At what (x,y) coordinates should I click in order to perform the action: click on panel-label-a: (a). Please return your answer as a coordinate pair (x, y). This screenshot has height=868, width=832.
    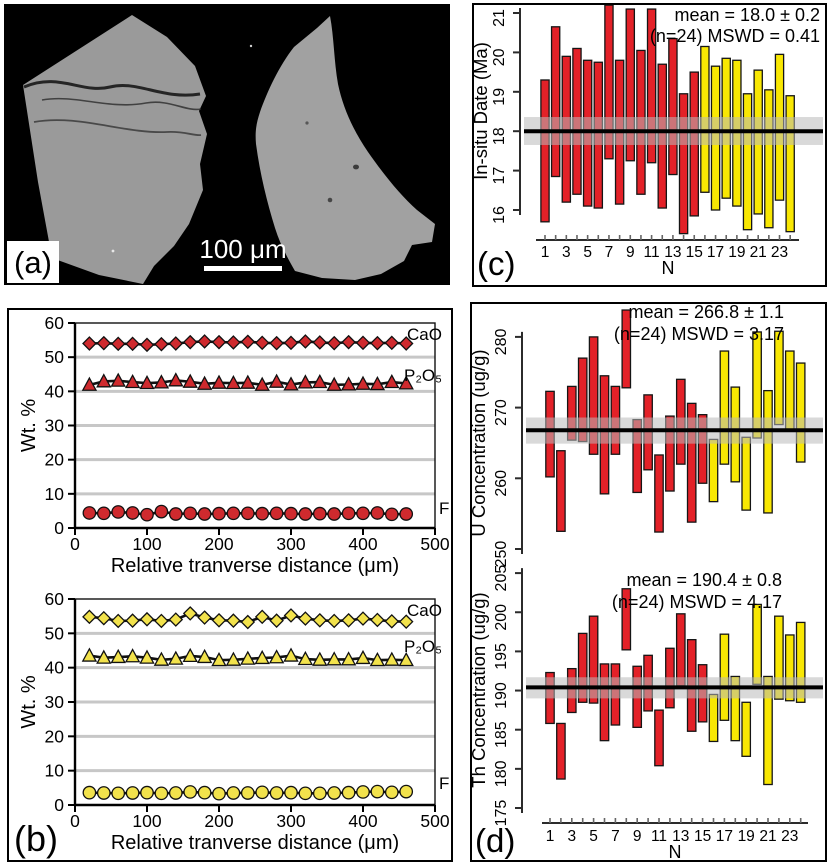
    Looking at the image, I should click on (33, 262).